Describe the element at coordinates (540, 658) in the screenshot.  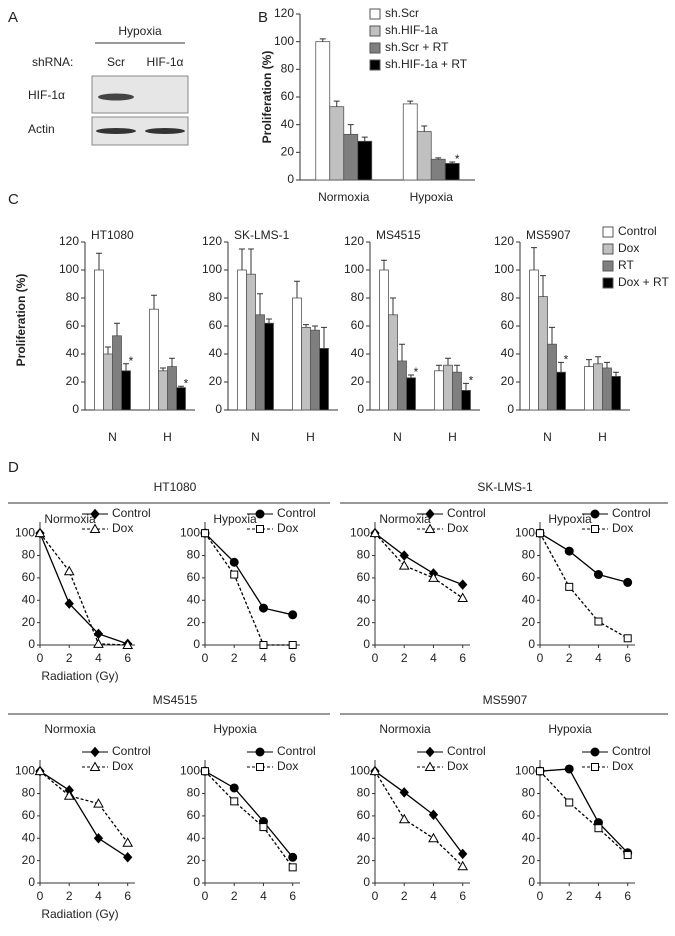
I see `x-tick-label: 0` at that location.